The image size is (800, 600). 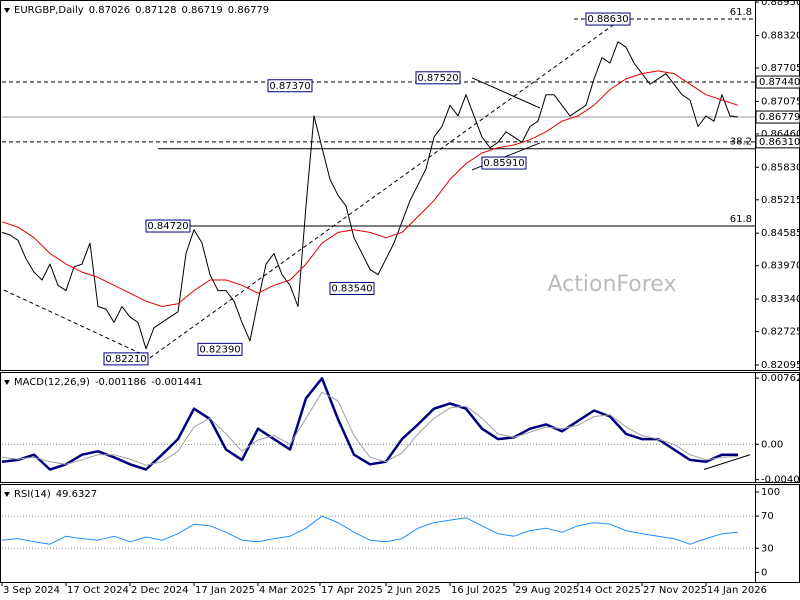 I want to click on panel-header: RSI(14) 49.6327, so click(x=55, y=494).